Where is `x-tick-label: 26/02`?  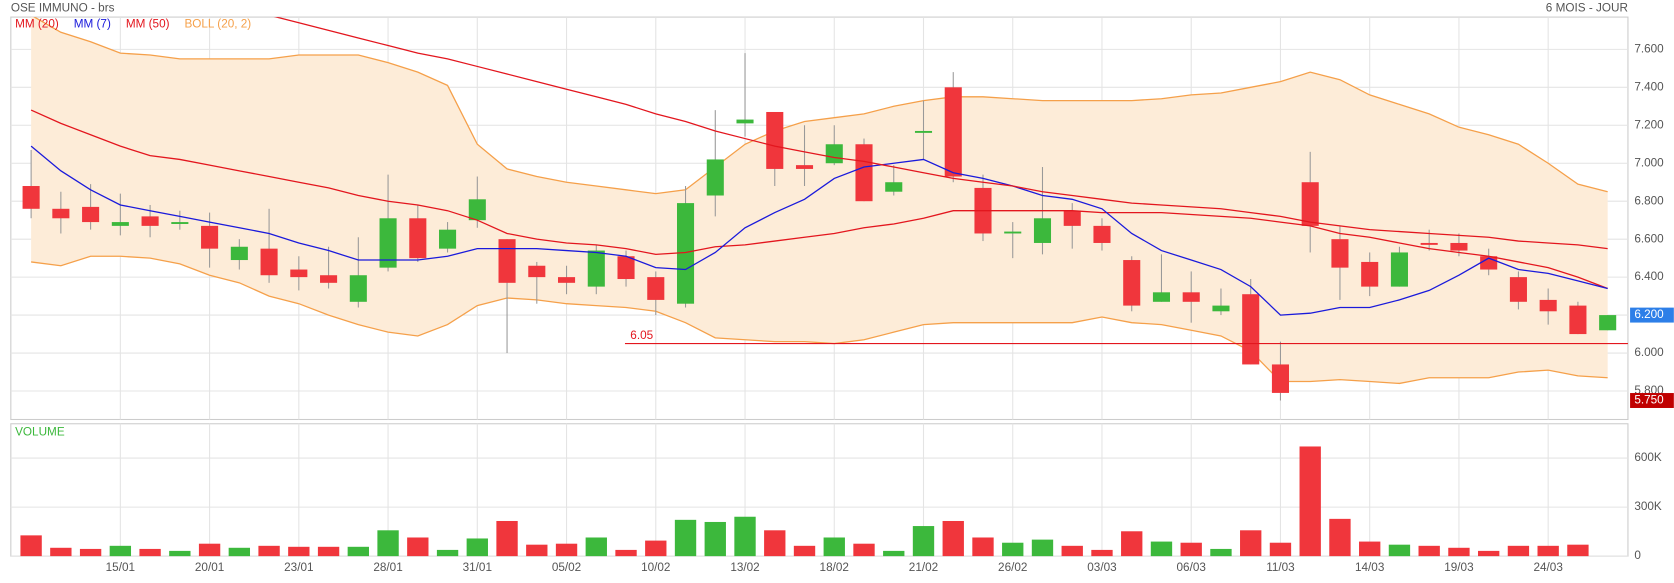 x-tick-label: 26/02 is located at coordinates (1012, 567).